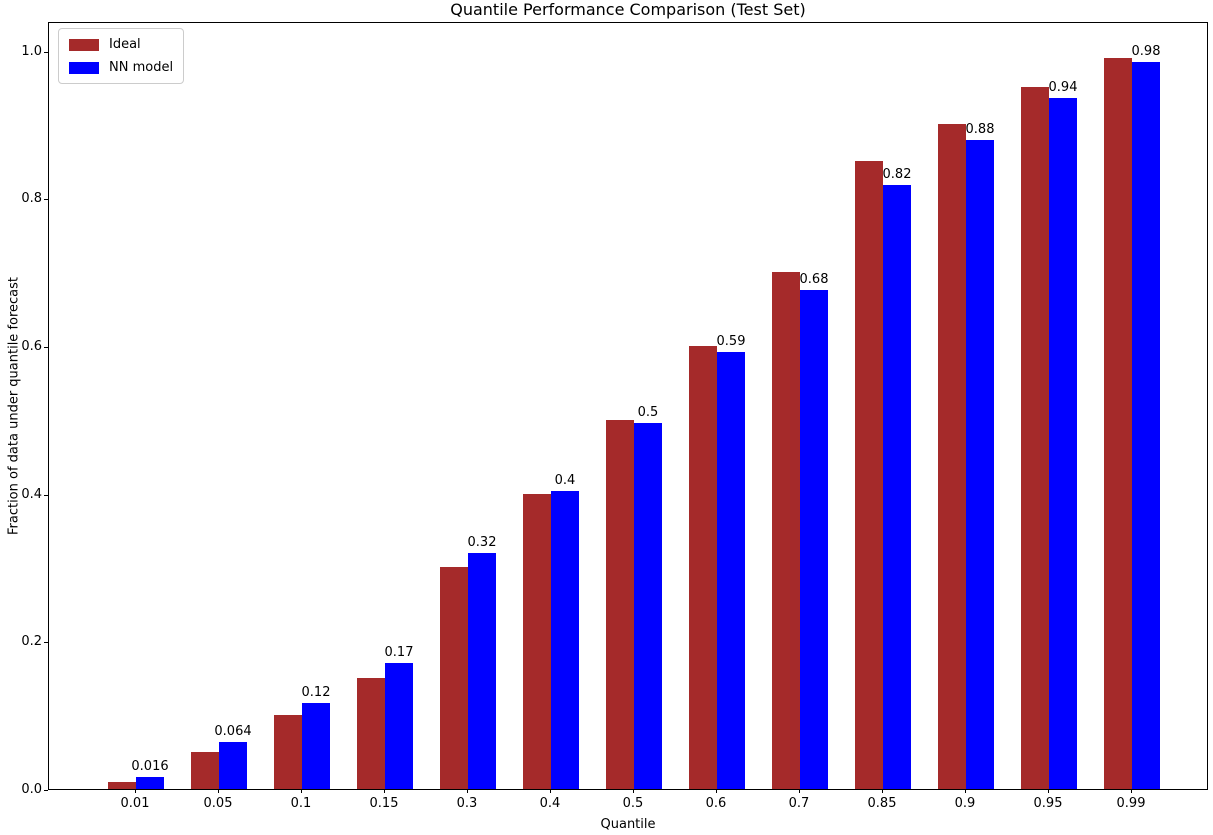 This screenshot has width=1213, height=835. What do you see at coordinates (799, 803) in the screenshot?
I see `x-tick-label: 0.7` at bounding box center [799, 803].